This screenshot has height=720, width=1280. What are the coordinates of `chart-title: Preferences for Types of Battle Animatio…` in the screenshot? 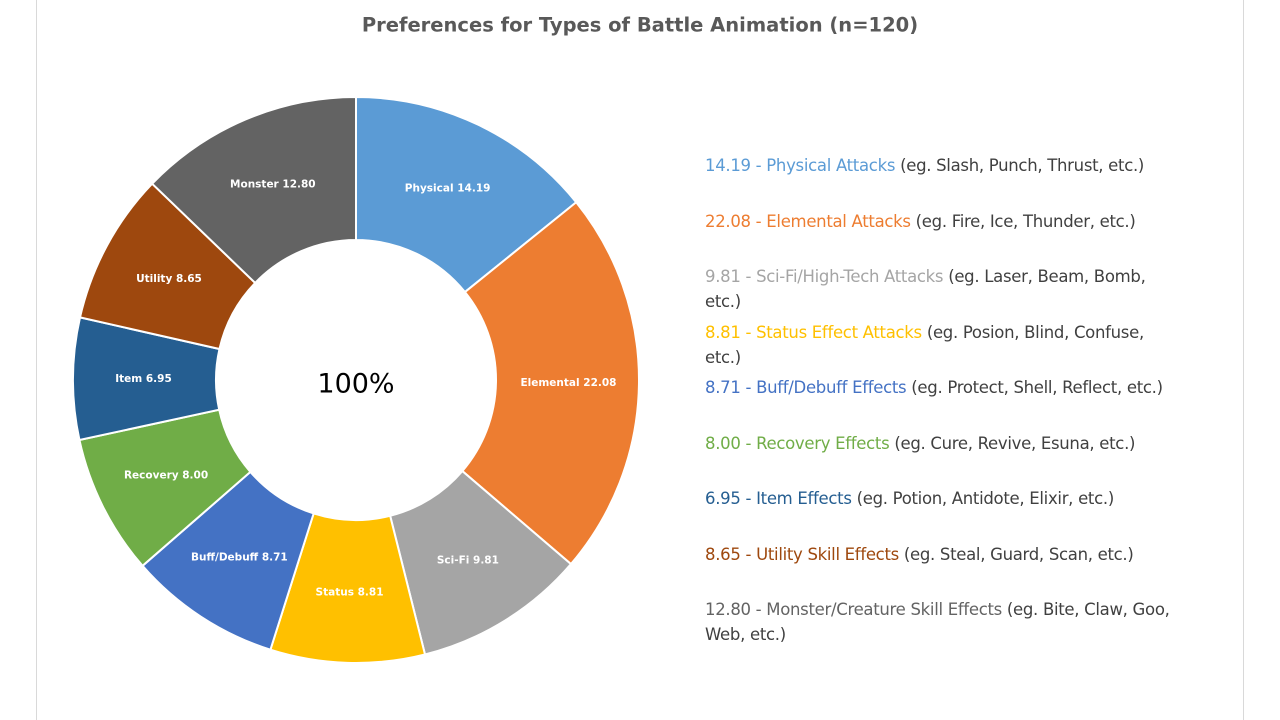 It's located at (640, 25).